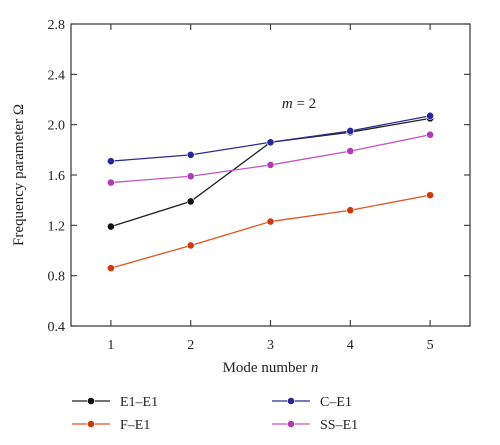  What do you see at coordinates (139, 402) in the screenshot?
I see `legend-label: E1–E1` at bounding box center [139, 402].